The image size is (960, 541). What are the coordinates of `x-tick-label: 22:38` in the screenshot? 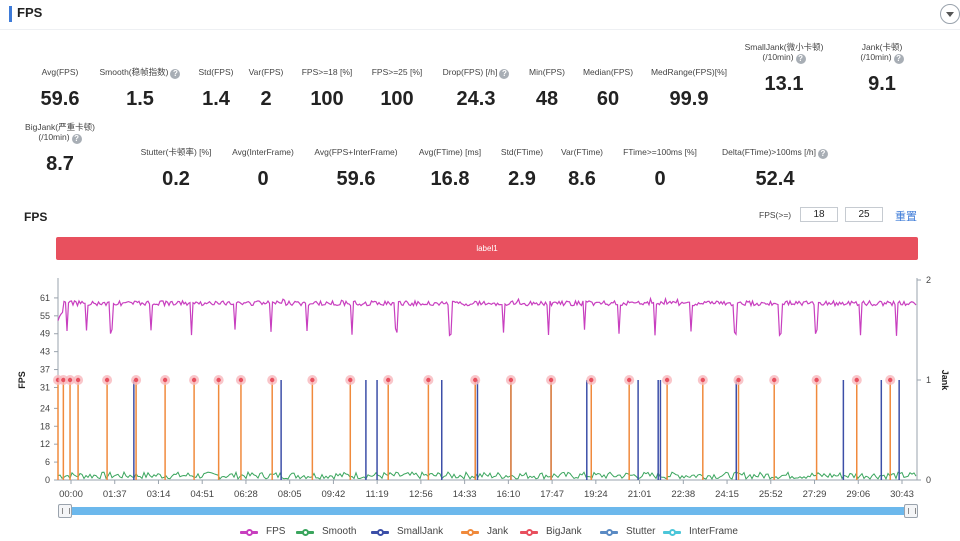 It's located at (683, 494).